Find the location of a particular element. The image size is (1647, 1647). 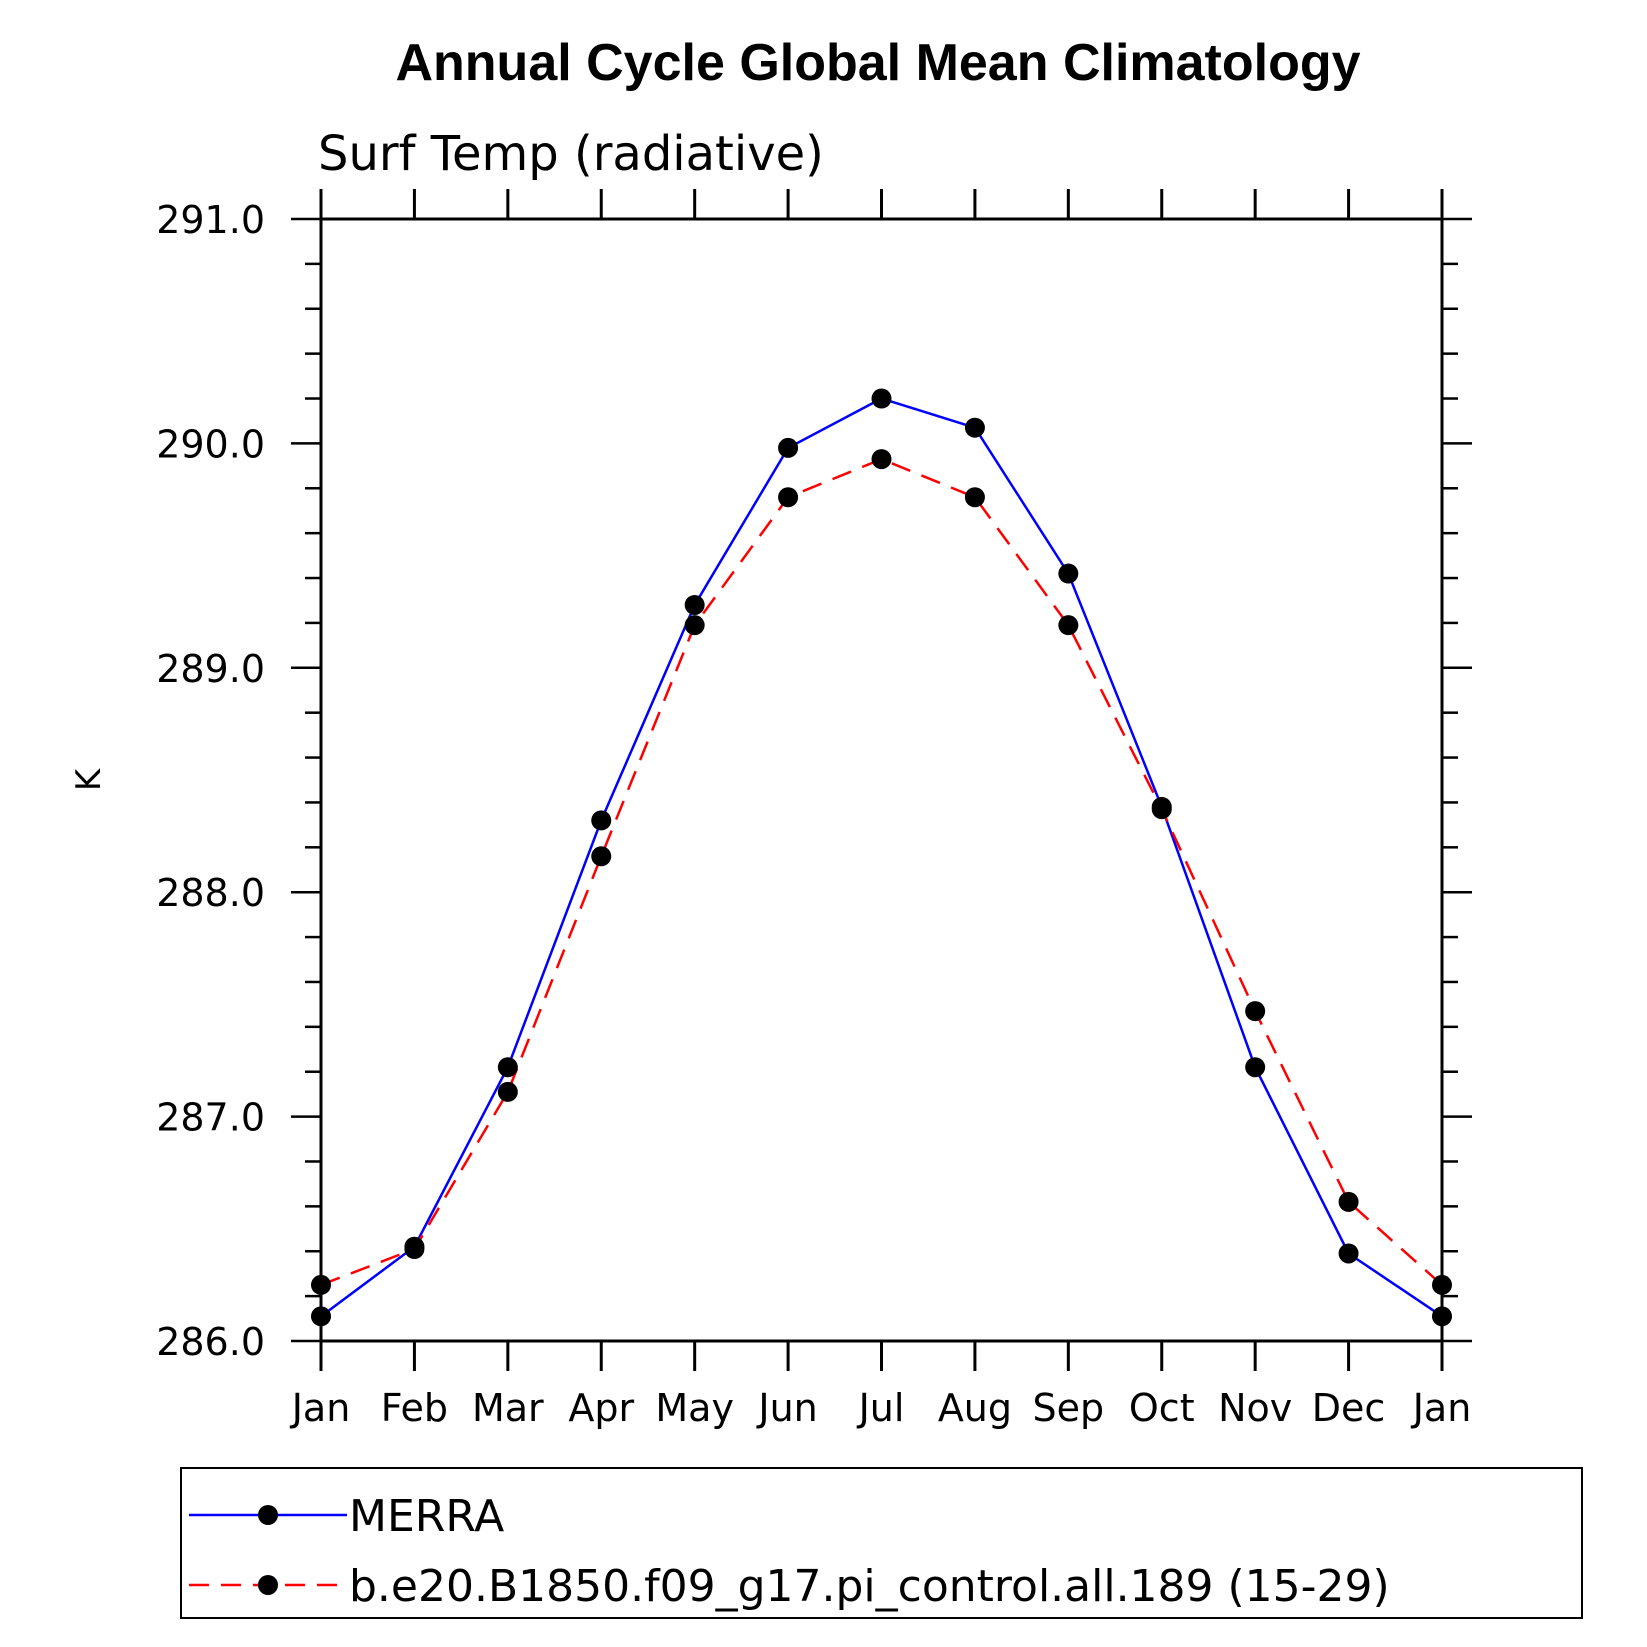

x-tick-label: May is located at coordinates (694, 1408).